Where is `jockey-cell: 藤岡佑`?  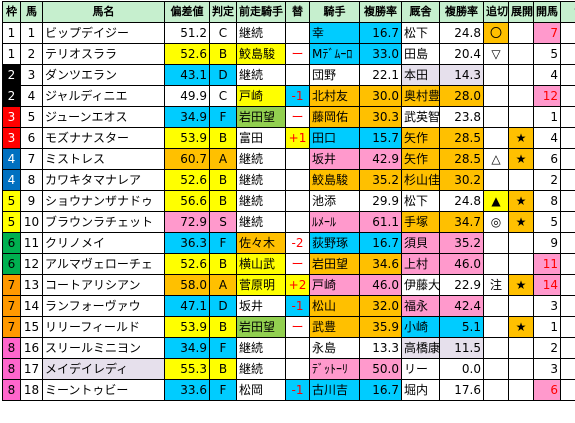
jockey-cell: 藤岡佑 is located at coordinates (335, 117).